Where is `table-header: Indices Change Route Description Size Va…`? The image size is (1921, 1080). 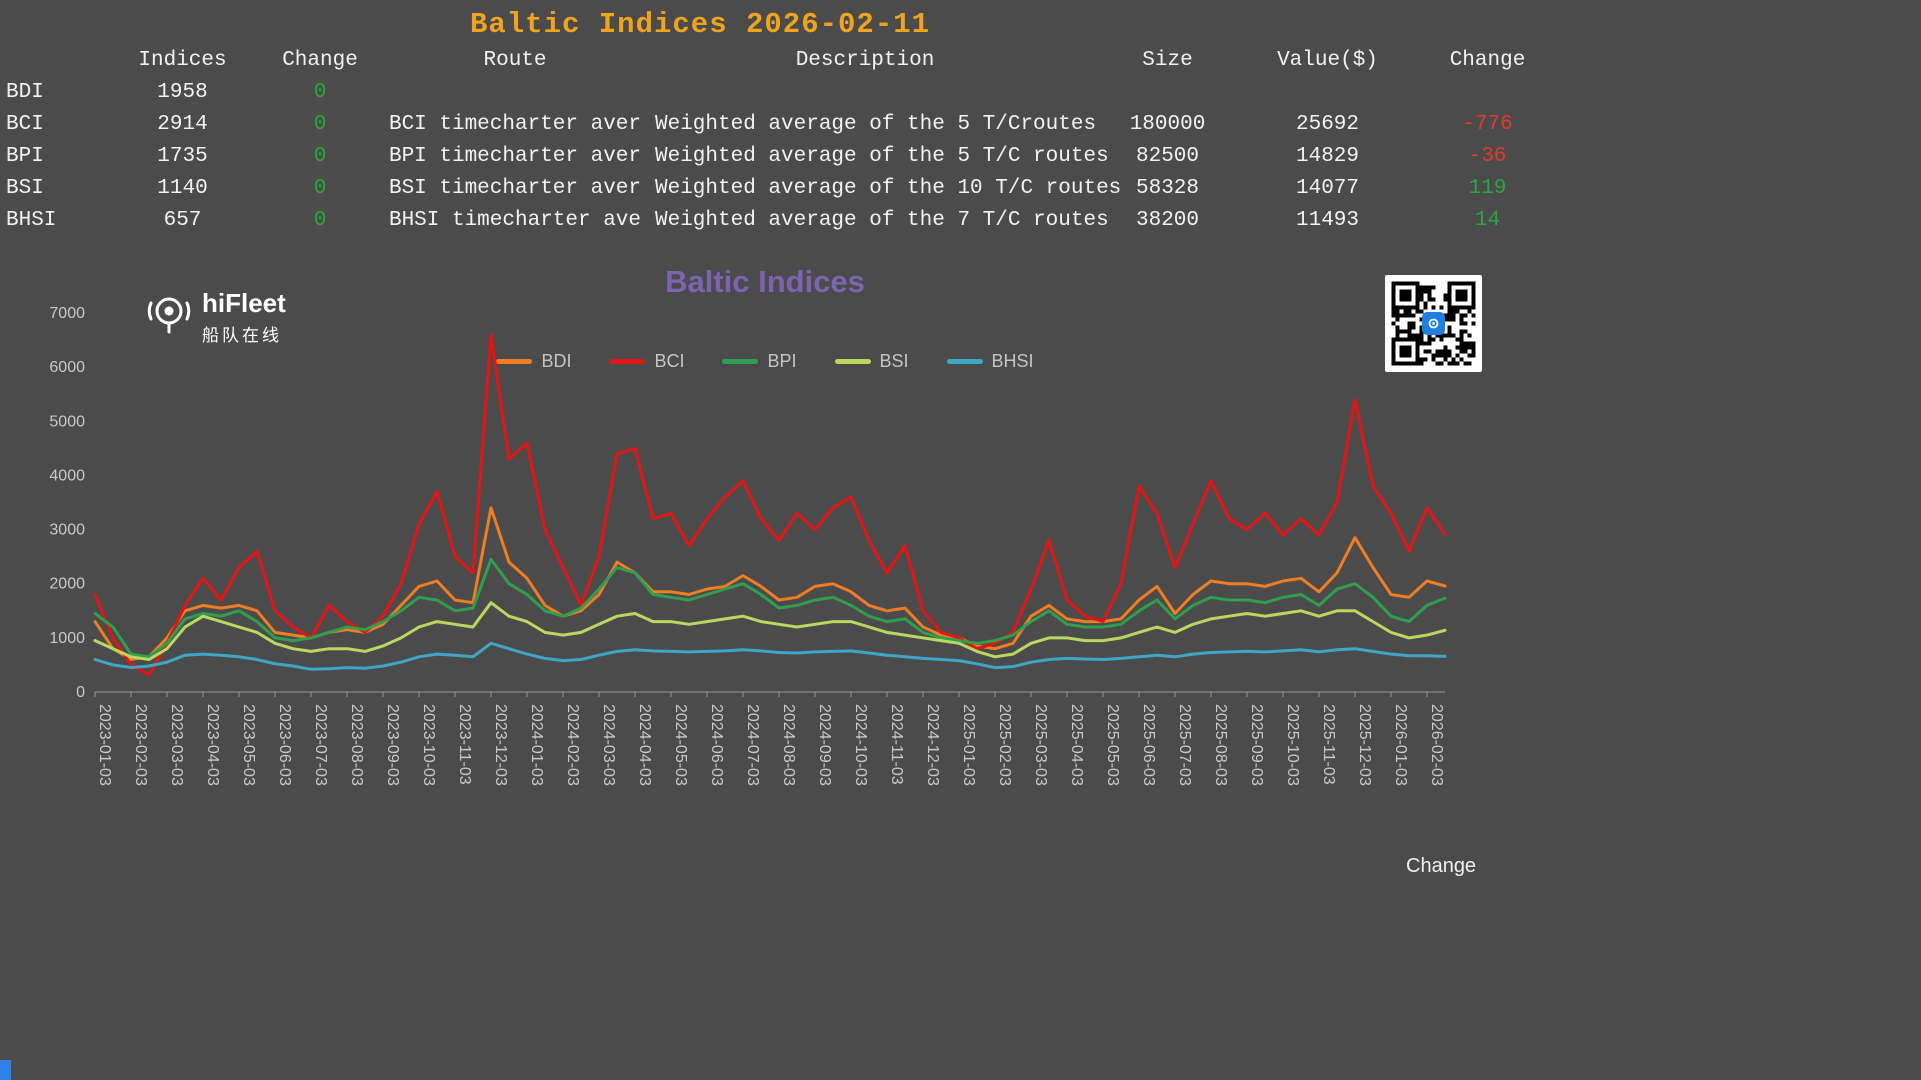 table-header: Indices Change Route Description Size Va… is located at coordinates (790, 60).